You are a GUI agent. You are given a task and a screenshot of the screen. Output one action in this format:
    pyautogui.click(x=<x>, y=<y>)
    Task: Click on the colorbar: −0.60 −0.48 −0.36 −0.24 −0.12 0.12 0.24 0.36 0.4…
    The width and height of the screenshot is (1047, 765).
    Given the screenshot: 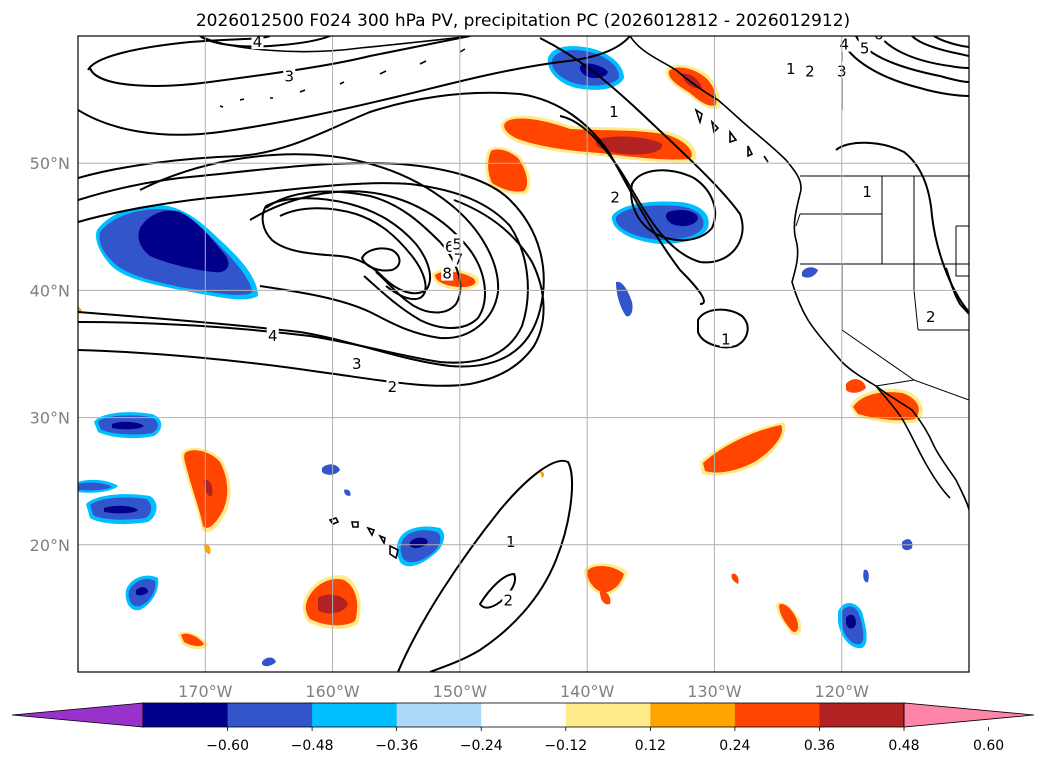 What is the action you would take?
    pyautogui.click(x=523, y=728)
    